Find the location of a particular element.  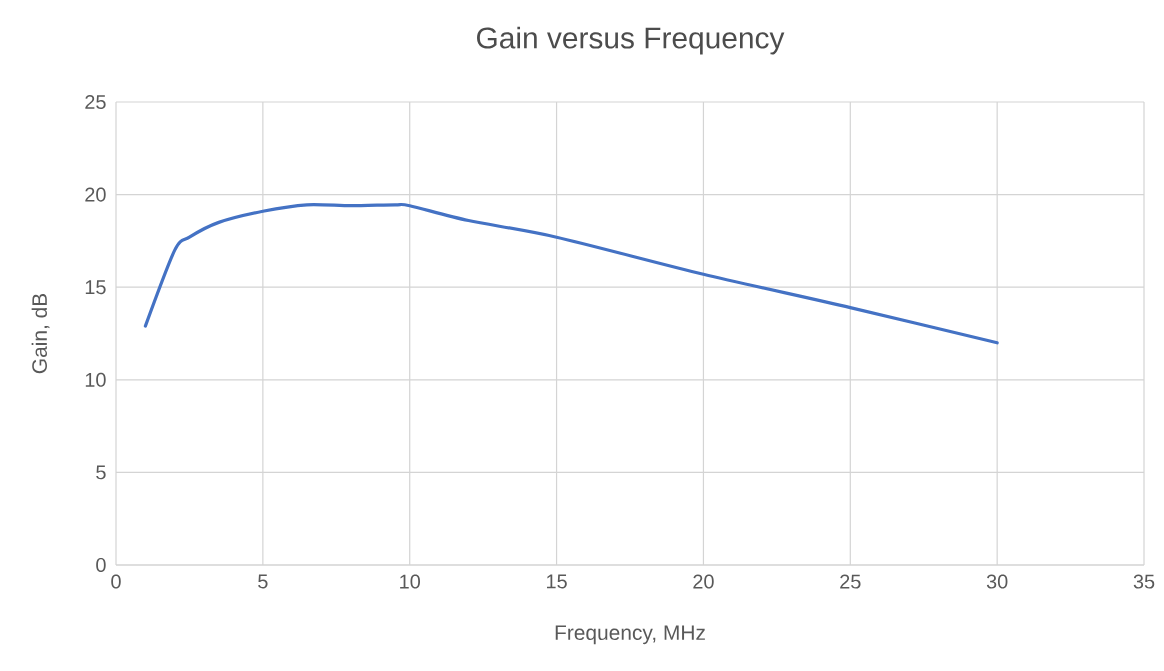

x-tick-label: 0 is located at coordinates (116, 581).